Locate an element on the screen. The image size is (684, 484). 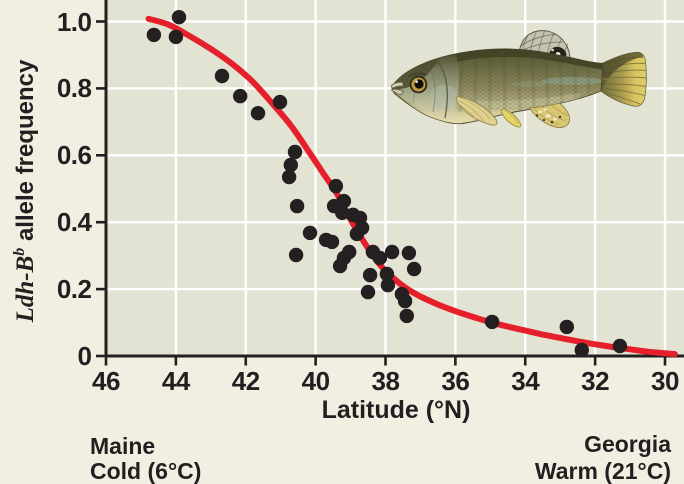
fish-illustration is located at coordinates (519, 79).